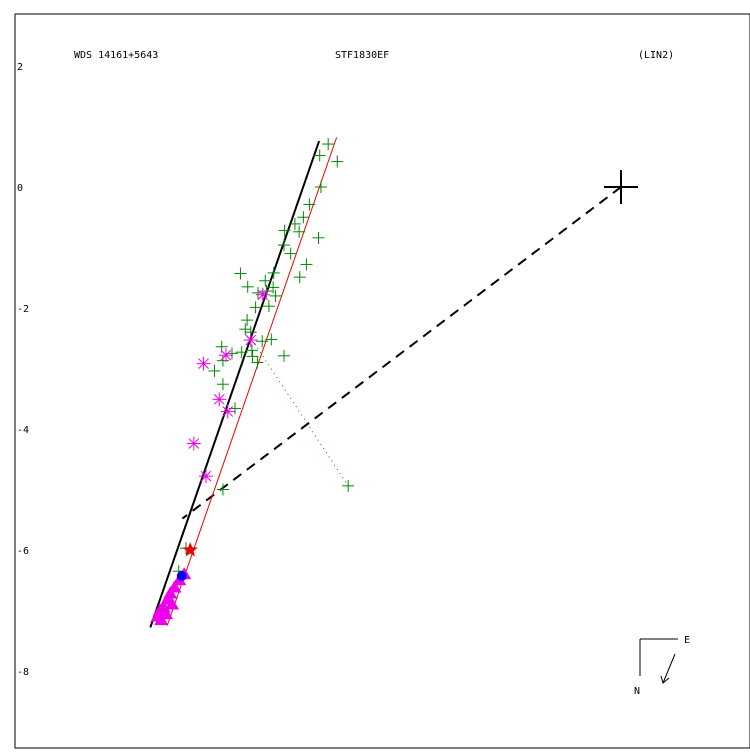 The width and height of the screenshot is (750, 755). Describe the element at coordinates (300, 413) in the screenshot. I see `residual-dotted-line` at that location.